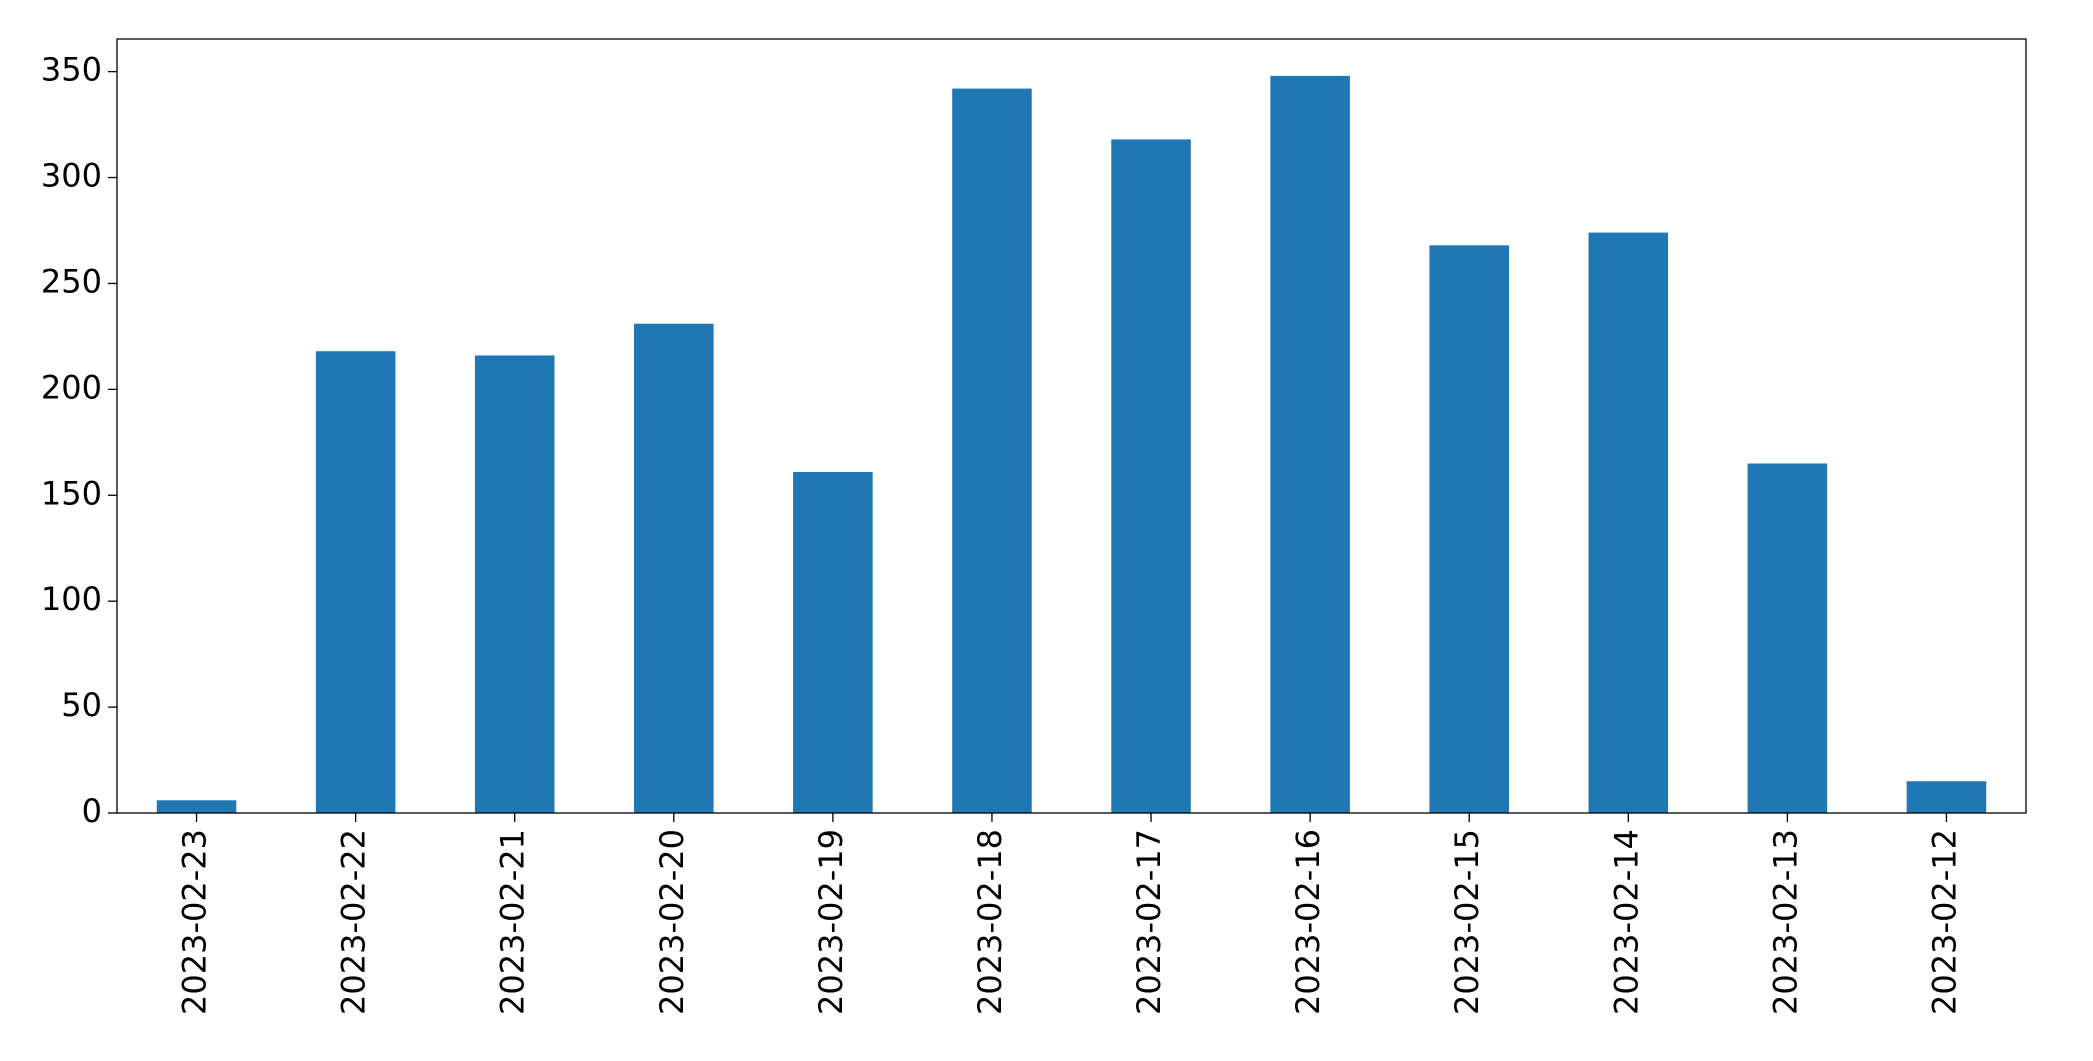  I want to click on x-tick-label: 2023-02-13, so click(1785, 922).